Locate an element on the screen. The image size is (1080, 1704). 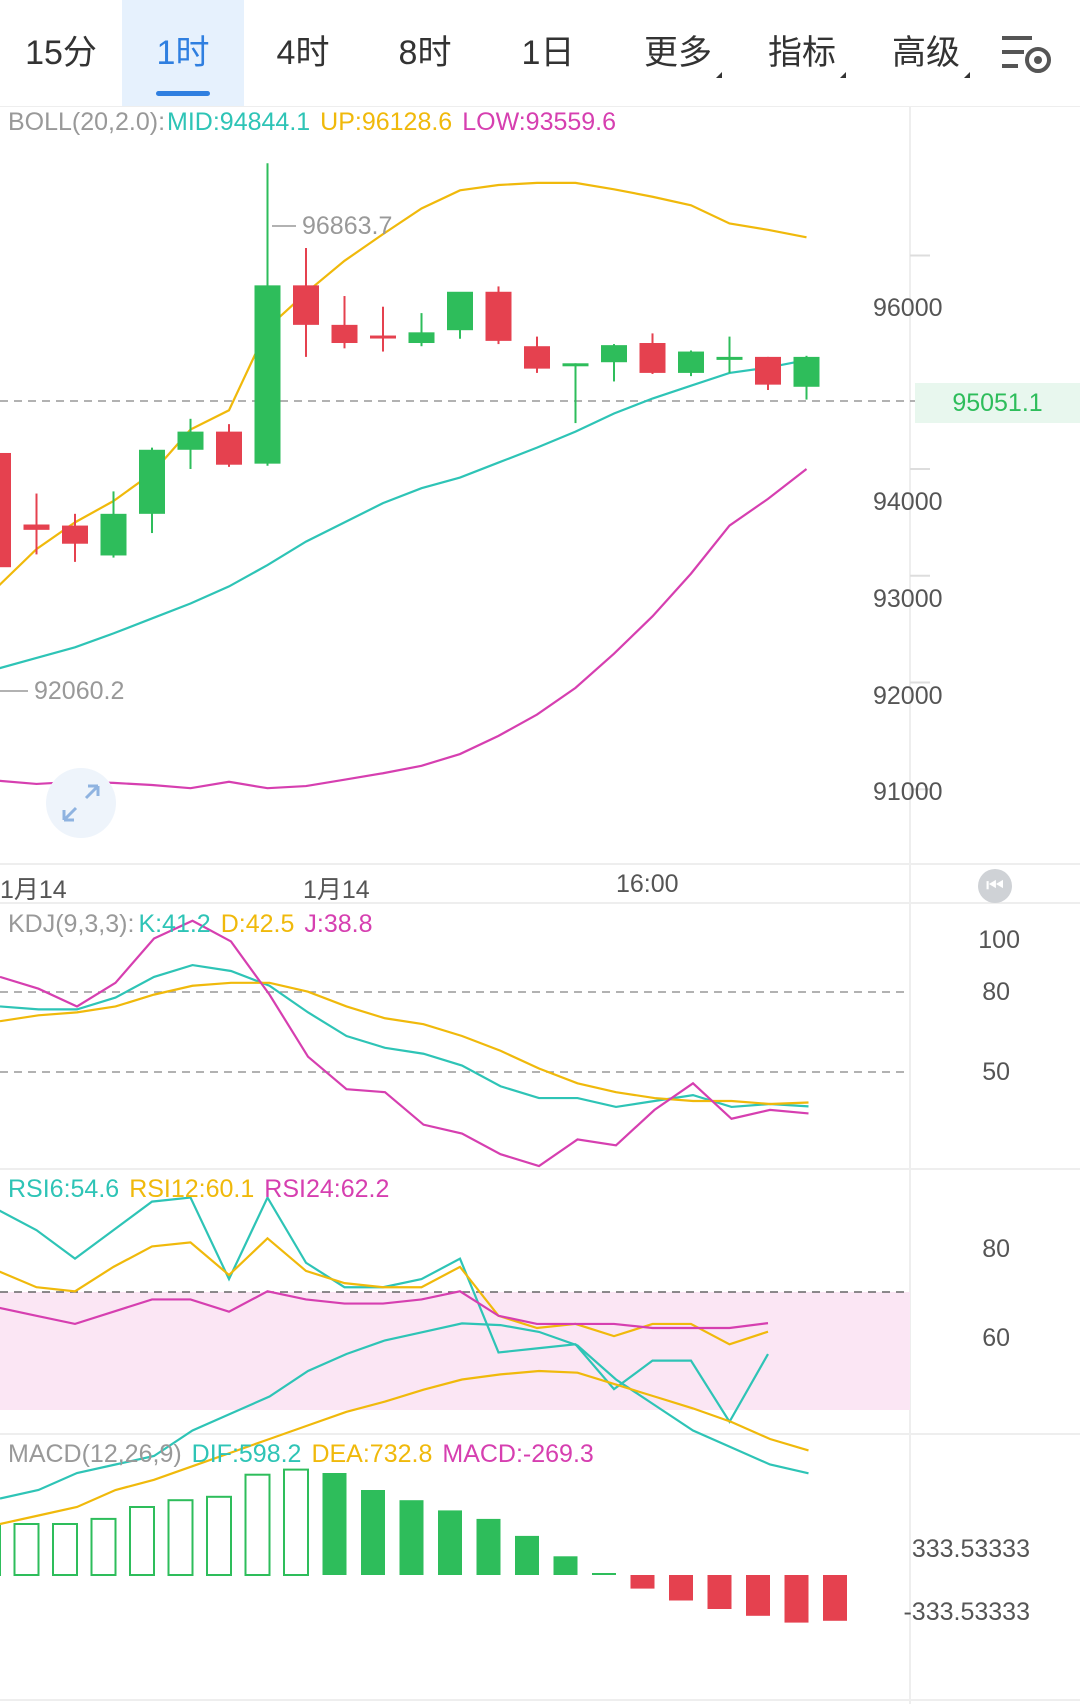
rsi-legend: RSI6:54.6 RSI12:60.1 RSI24:62.2 is located at coordinates (203, 1189).